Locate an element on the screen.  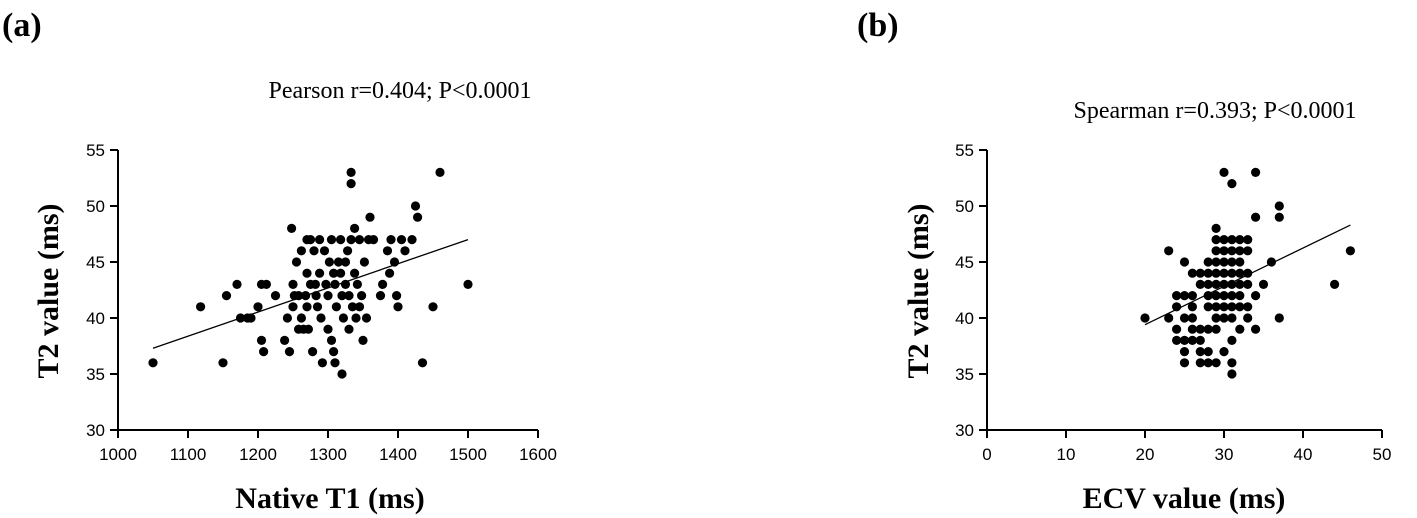
y-tick-label: 50 is located at coordinates (95, 206).